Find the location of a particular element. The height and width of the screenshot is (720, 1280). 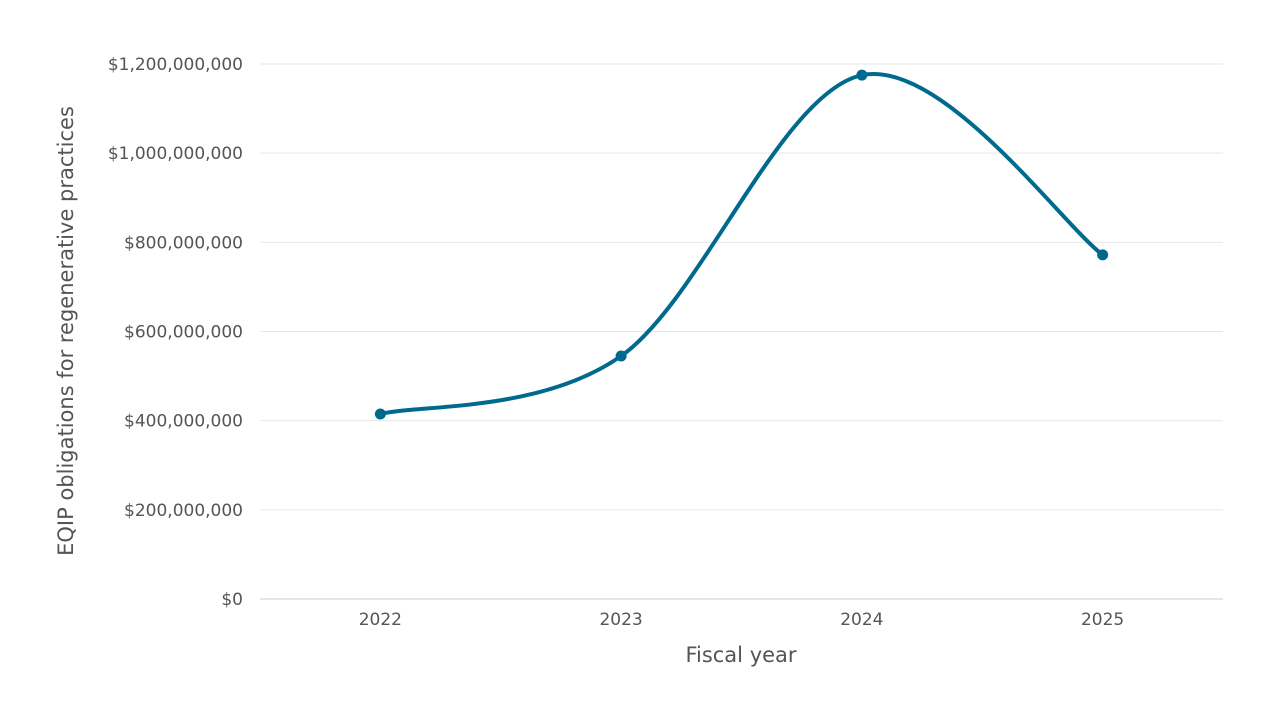

y-tick-label: $1,000,000,000 is located at coordinates (175, 154).